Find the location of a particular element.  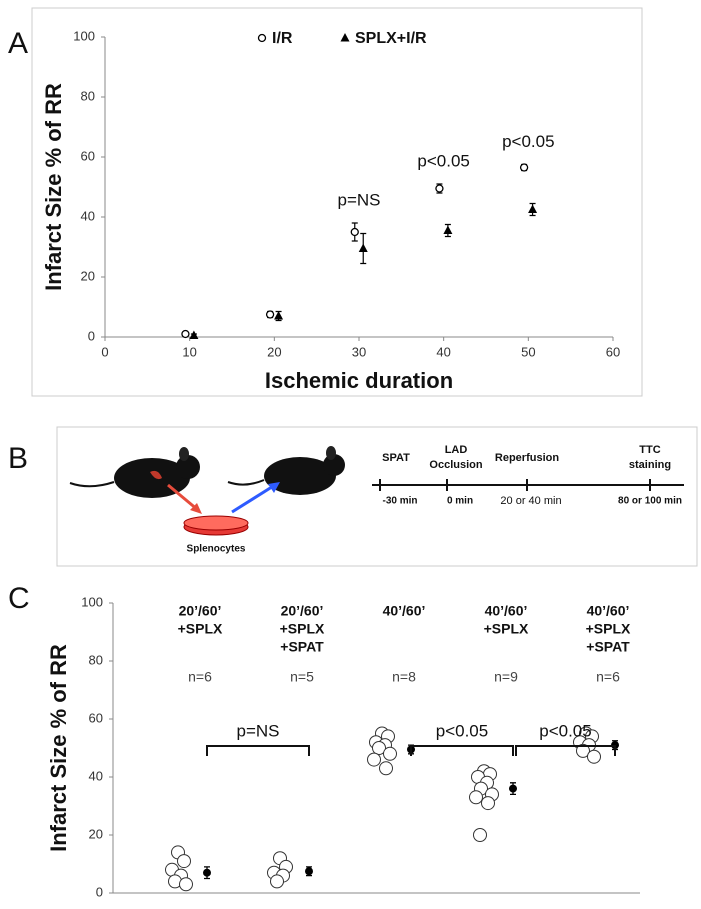

annotation: p=NS is located at coordinates (359, 199).